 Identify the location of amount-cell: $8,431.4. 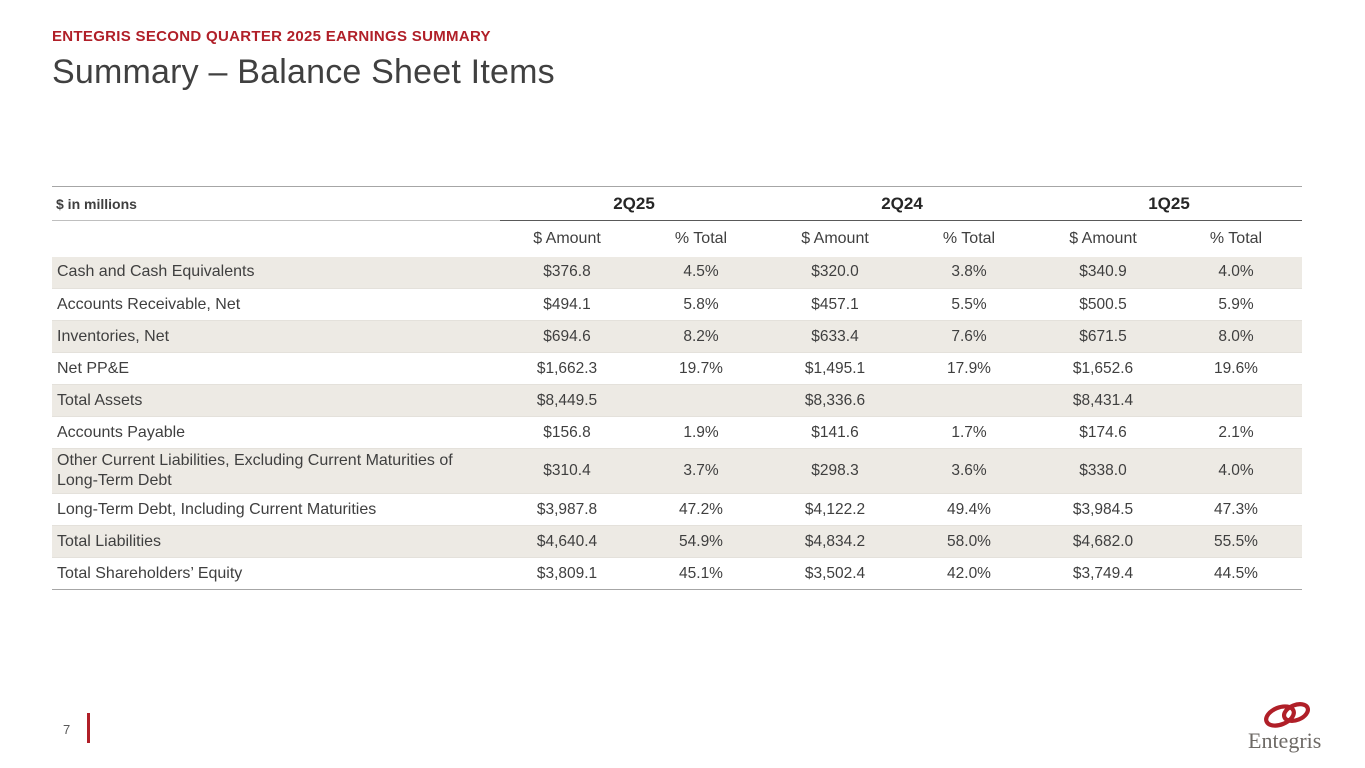
(1103, 400).